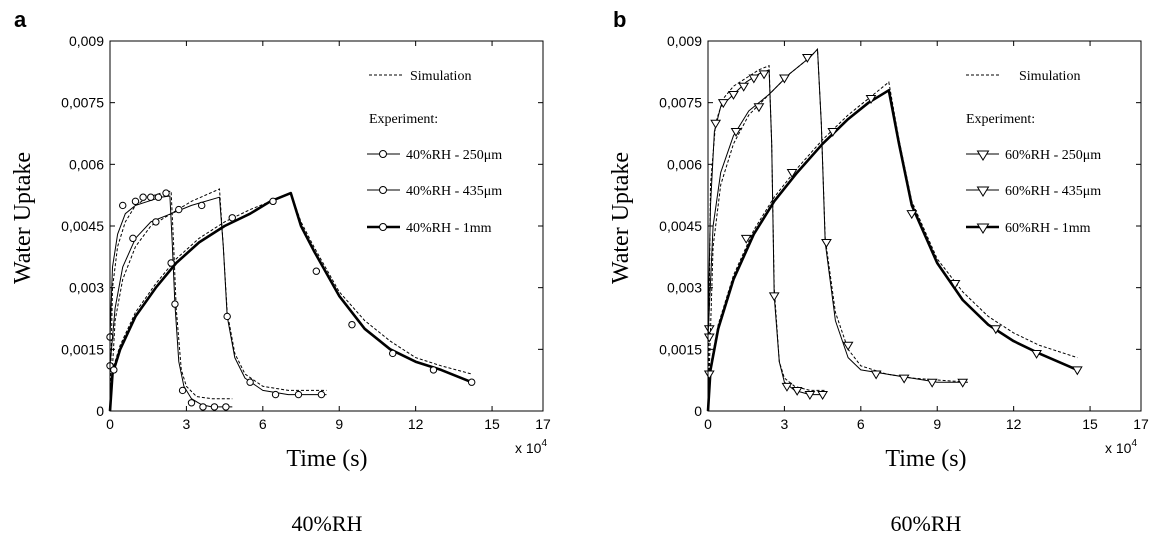 The height and width of the screenshot is (541, 1164). What do you see at coordinates (926, 523) in the screenshot?
I see `panel-caption: 60%RH` at bounding box center [926, 523].